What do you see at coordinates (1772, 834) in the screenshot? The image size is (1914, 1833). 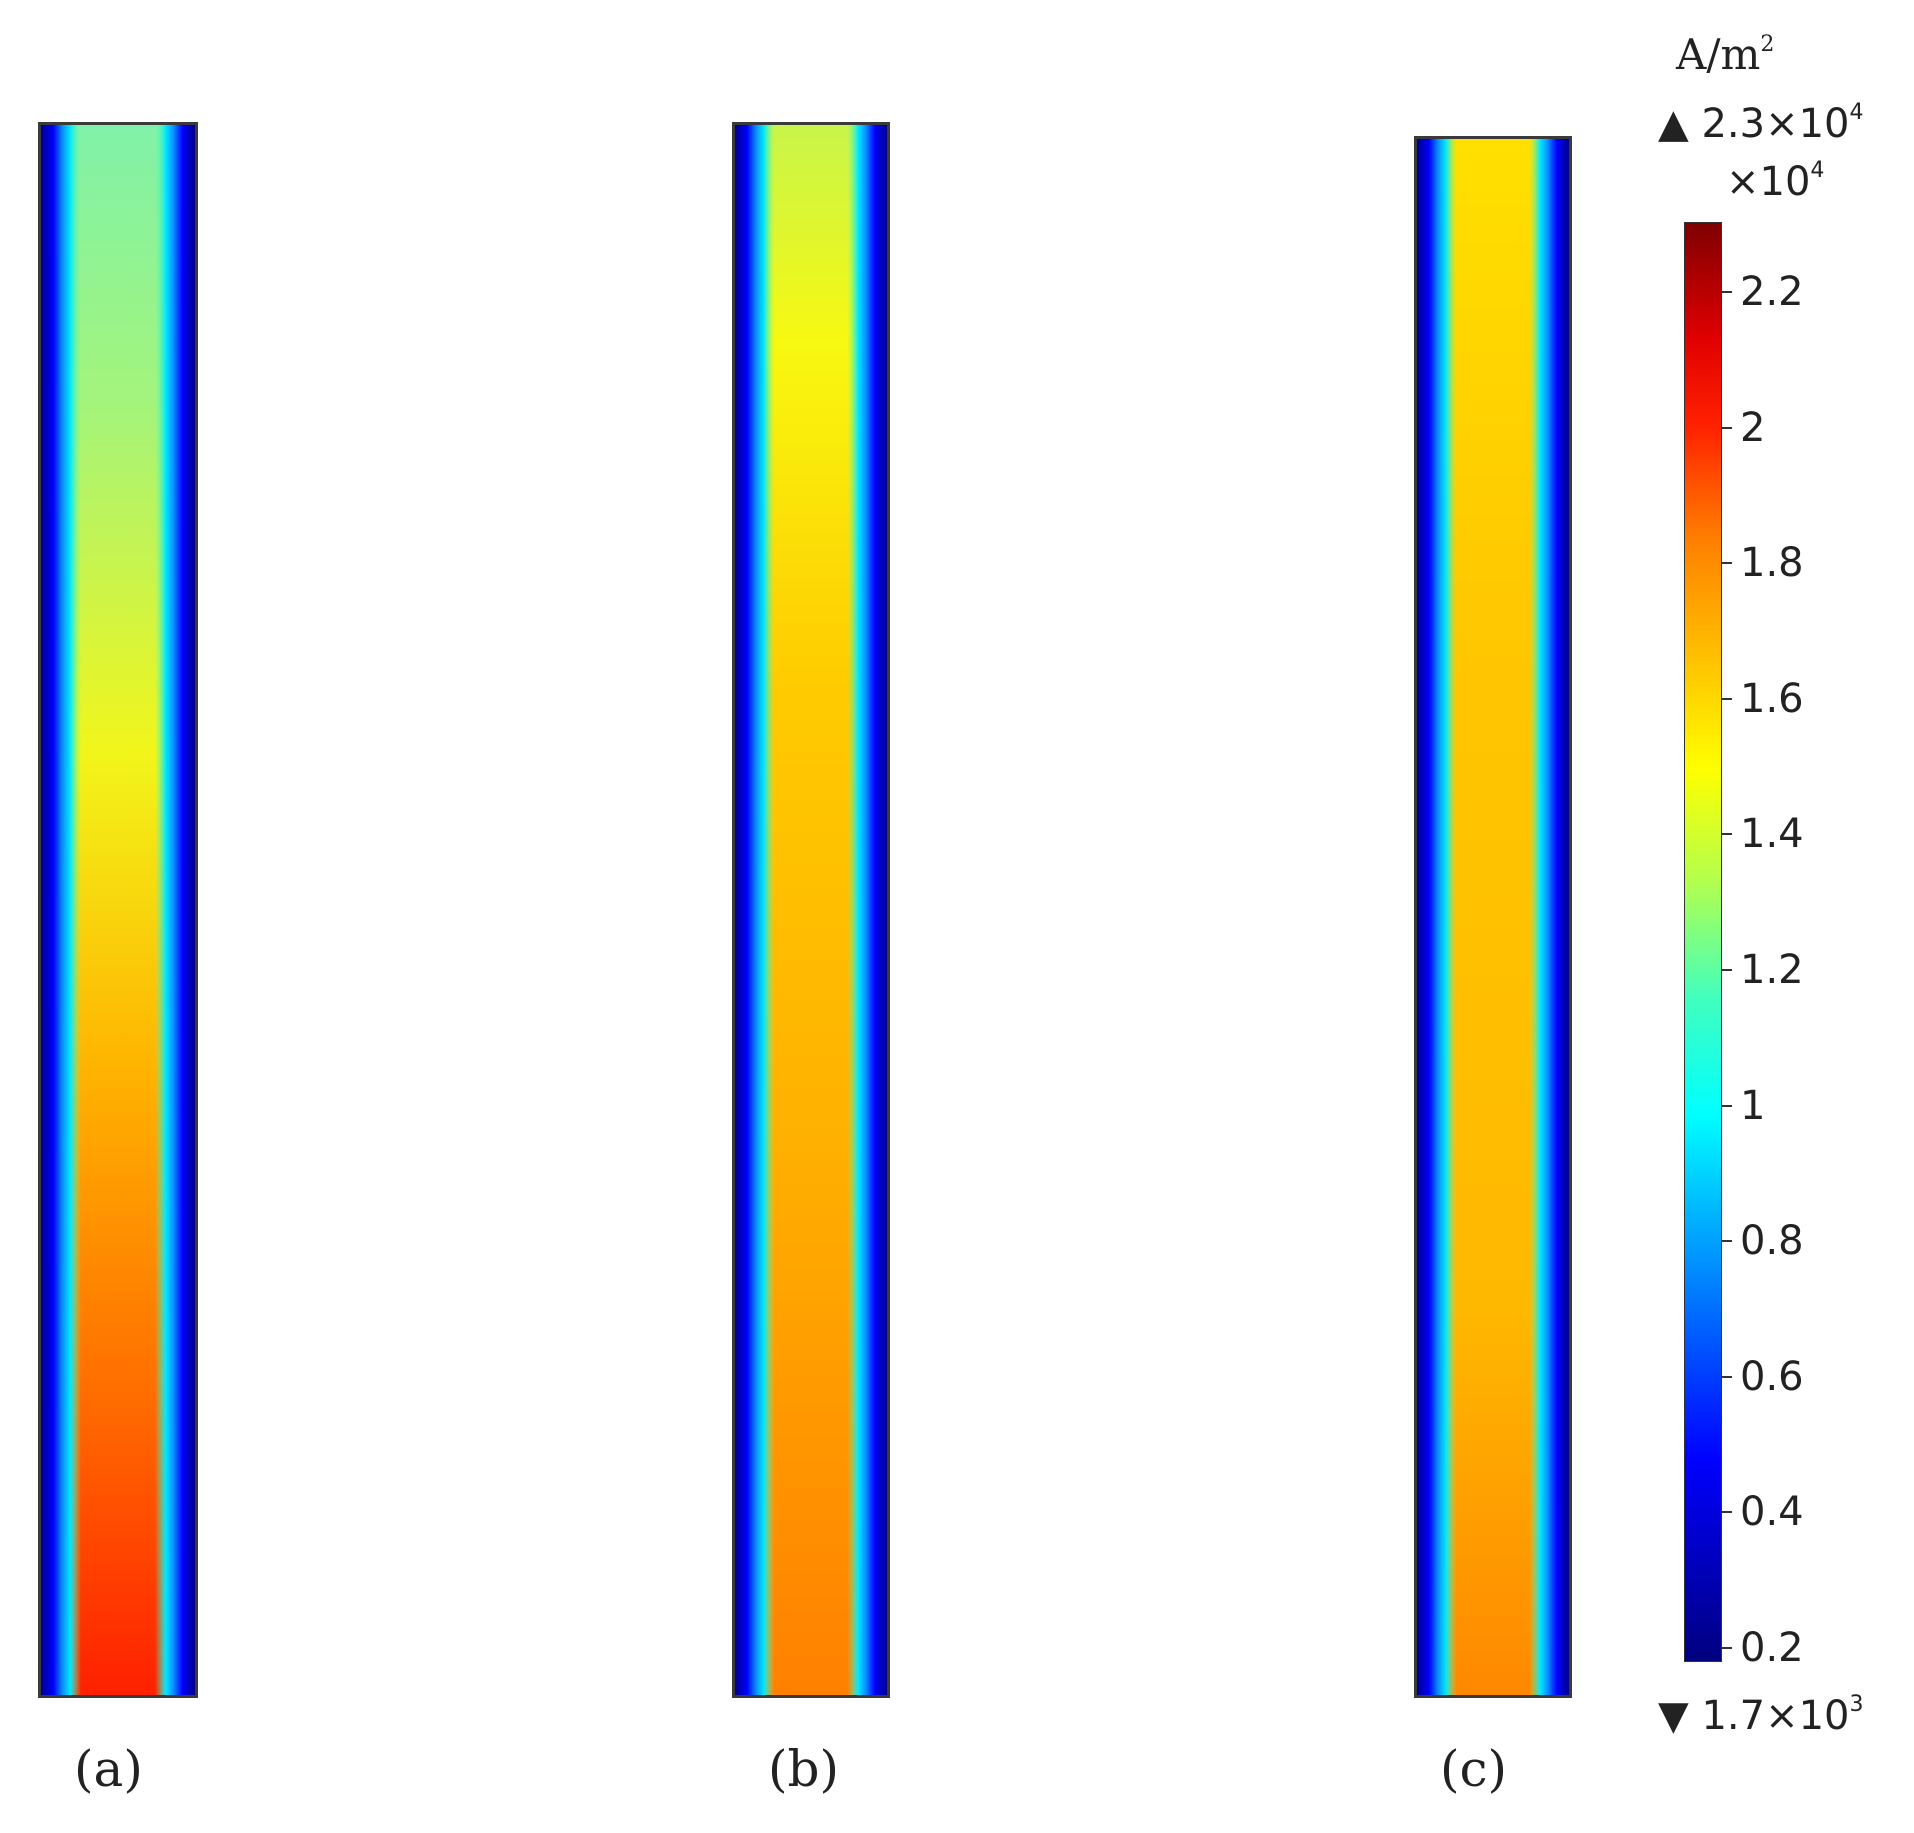 I see `colorbar-tick-label: 1.4` at bounding box center [1772, 834].